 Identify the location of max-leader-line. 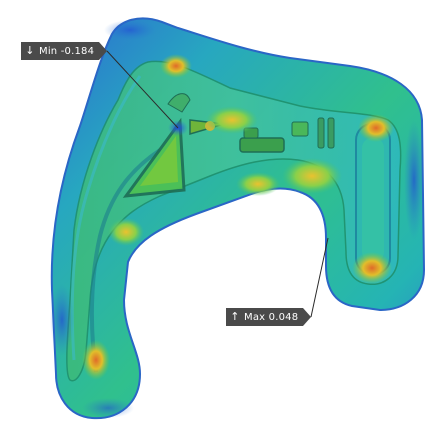
(319, 277).